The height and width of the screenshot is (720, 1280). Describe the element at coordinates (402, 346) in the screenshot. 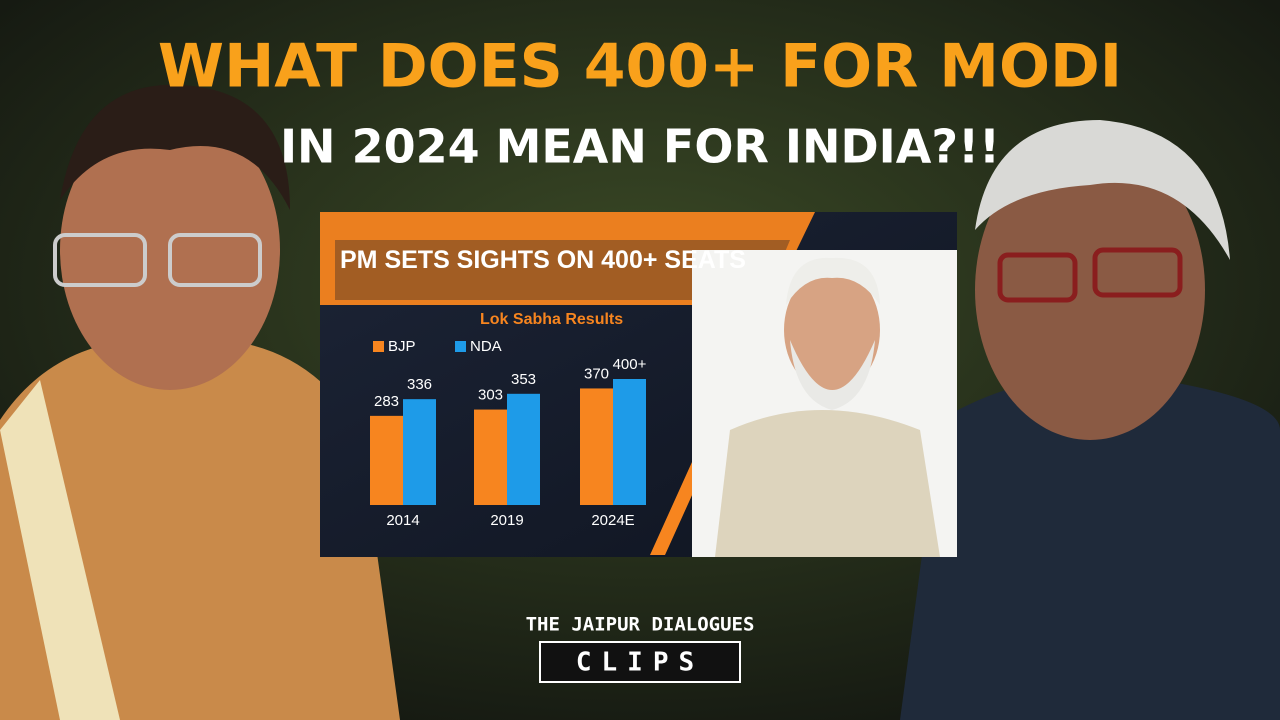

I see `legend-label: BJP` at that location.